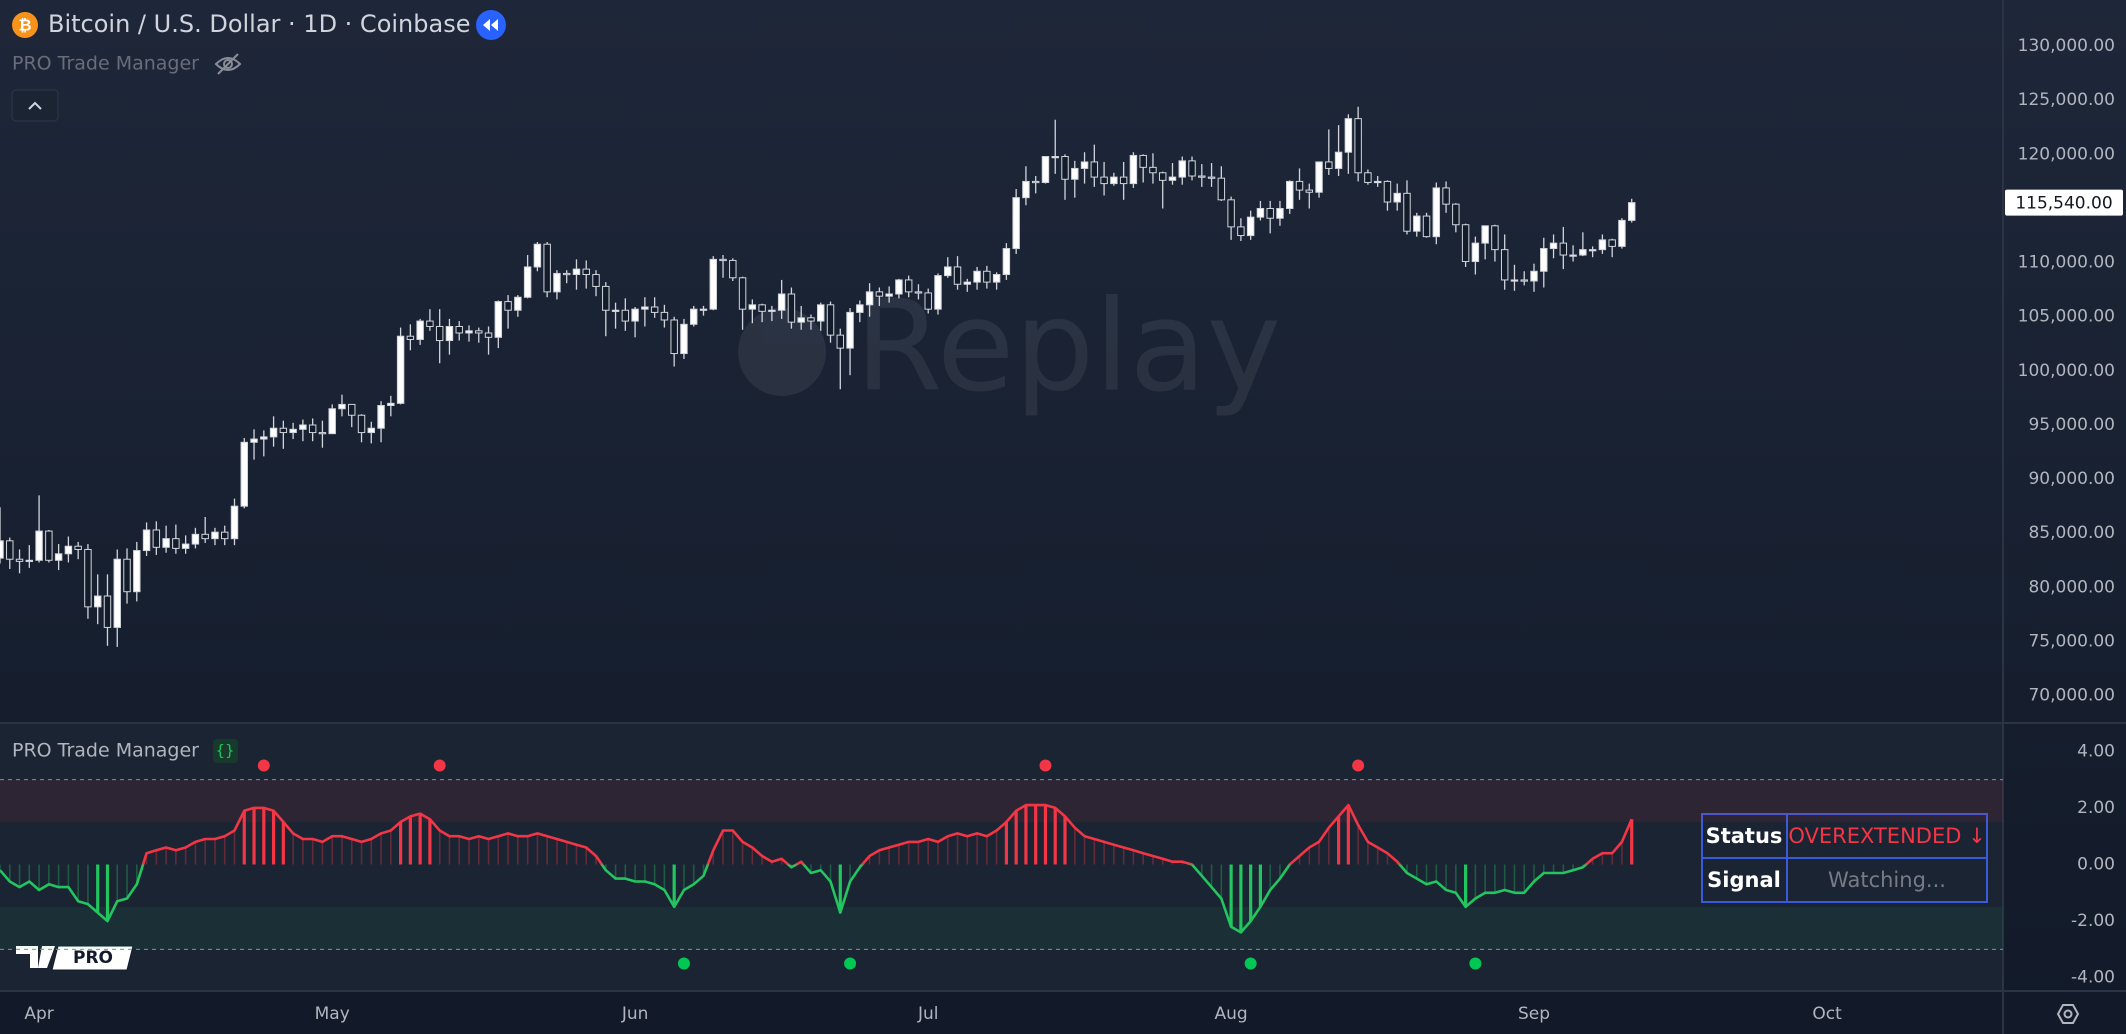  I want to click on collapse-button, so click(35, 105).